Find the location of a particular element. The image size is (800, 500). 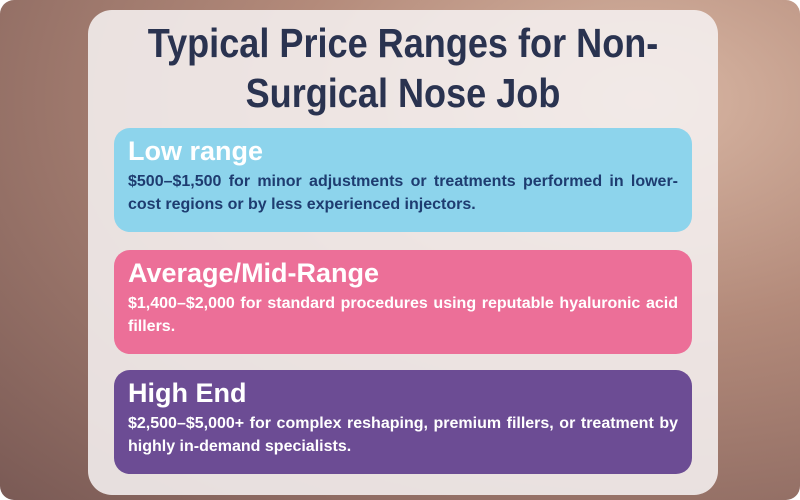

card-heading: Average/Mid-Range is located at coordinates (254, 273).